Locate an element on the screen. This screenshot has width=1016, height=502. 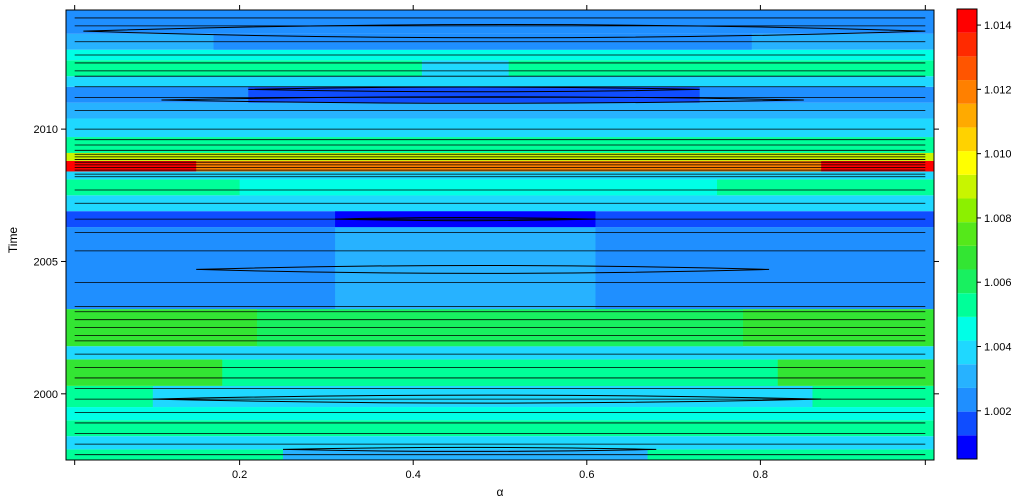
colorbar-tick-label: 1.010 is located at coordinates (998, 155).